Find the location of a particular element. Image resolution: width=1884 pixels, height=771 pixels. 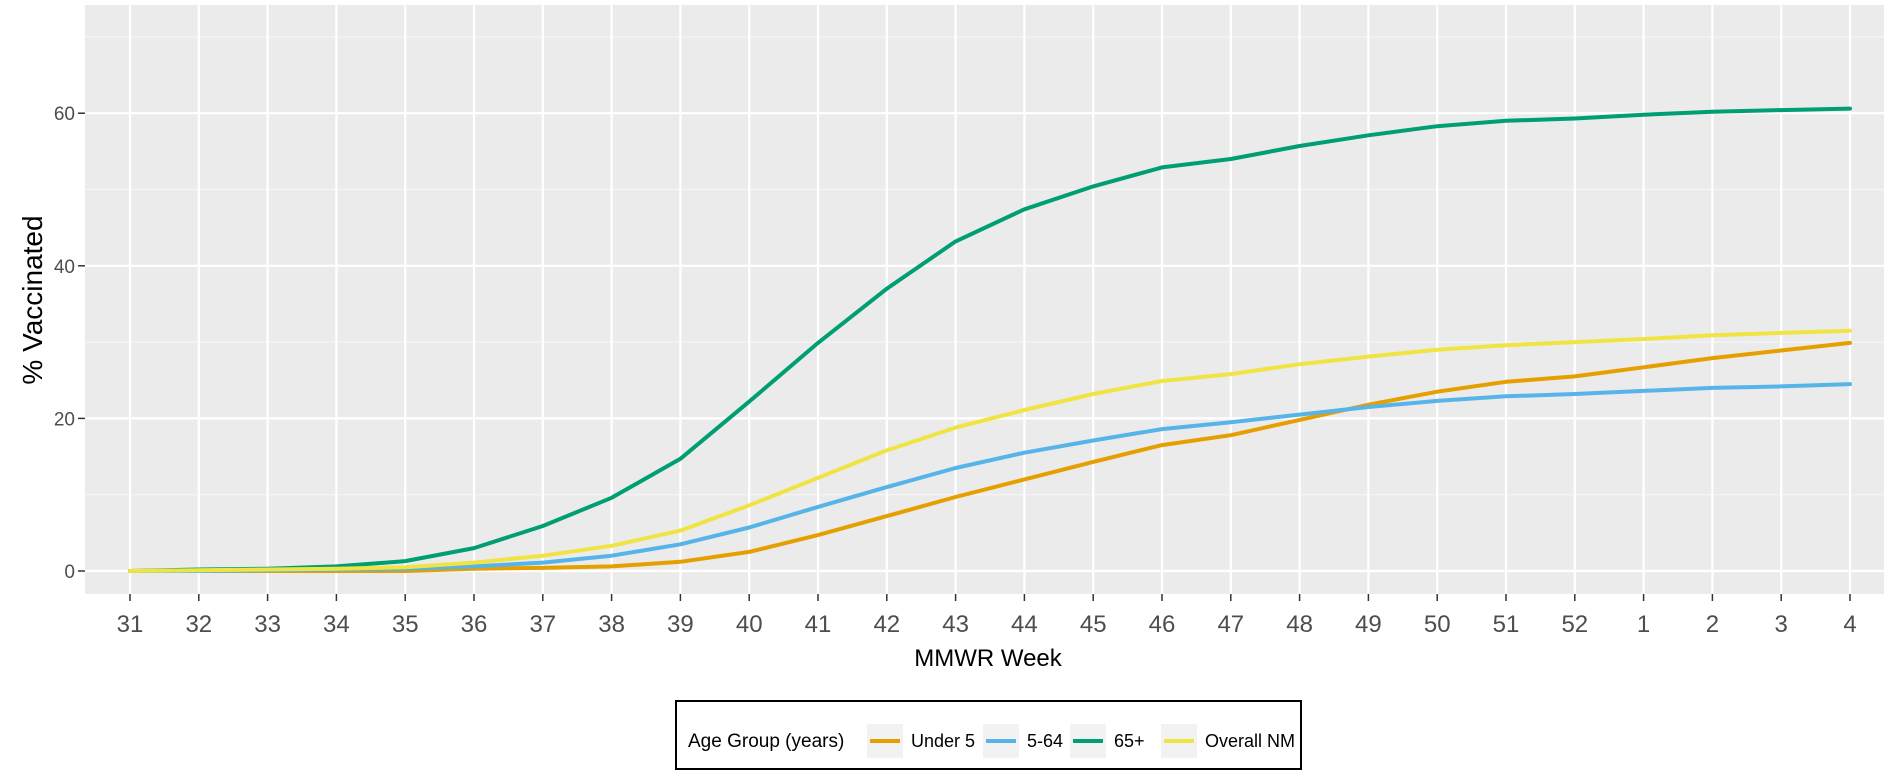

x-tick-label: 50 is located at coordinates (1437, 624).